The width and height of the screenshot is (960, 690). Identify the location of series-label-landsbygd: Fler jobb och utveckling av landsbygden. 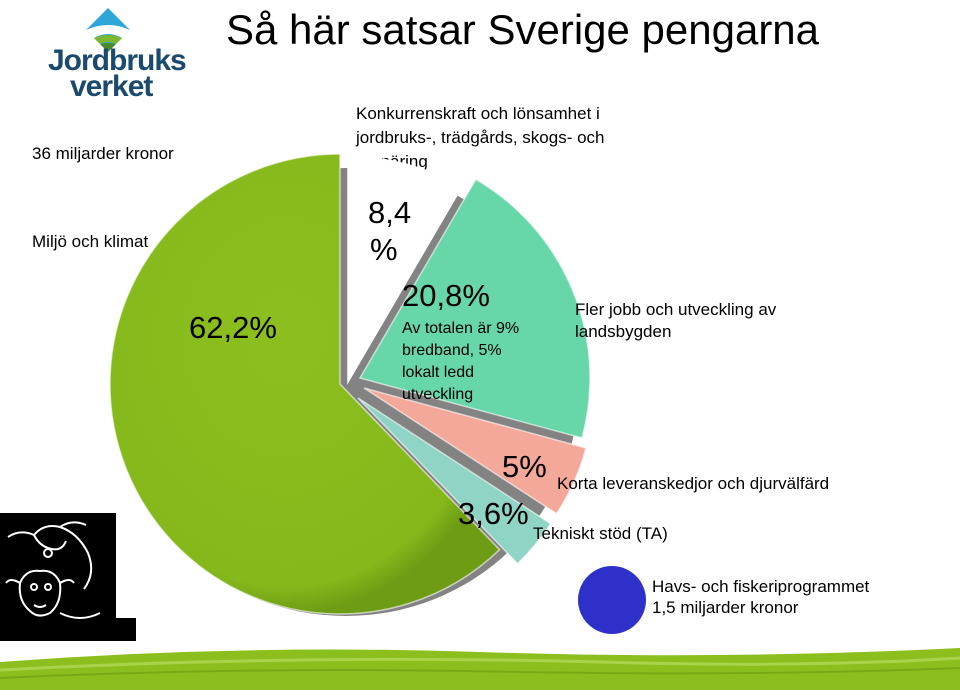
(676, 320).